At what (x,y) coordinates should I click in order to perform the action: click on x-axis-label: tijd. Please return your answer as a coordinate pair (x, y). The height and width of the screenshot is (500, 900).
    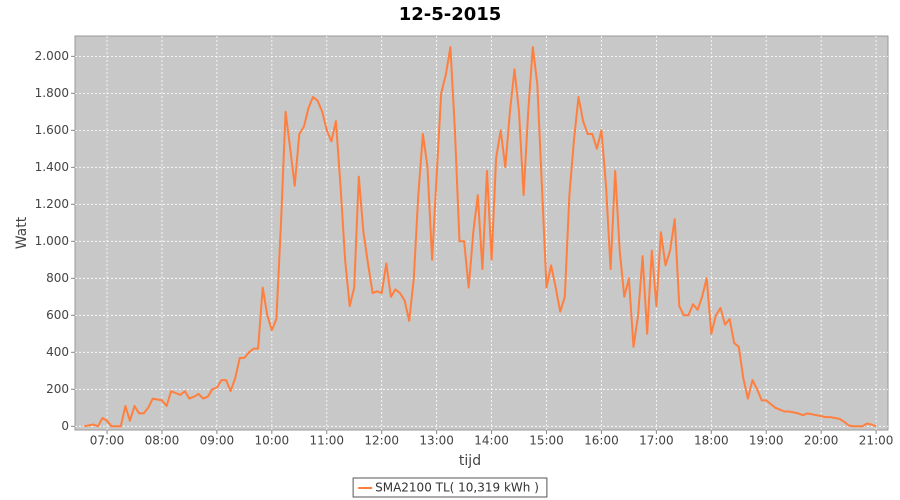
    Looking at the image, I should click on (470, 461).